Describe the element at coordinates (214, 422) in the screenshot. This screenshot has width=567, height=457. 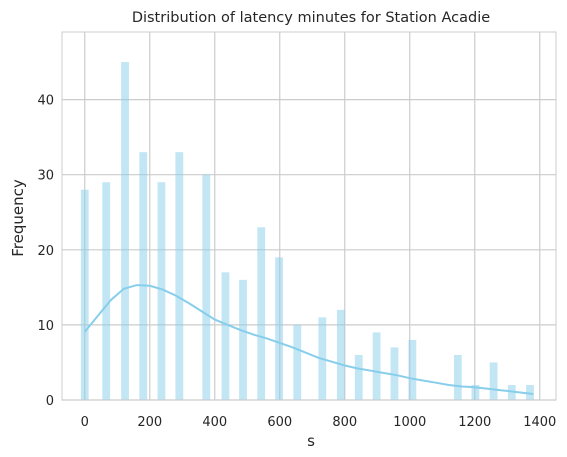
I see `x-tick-label: 400` at that location.